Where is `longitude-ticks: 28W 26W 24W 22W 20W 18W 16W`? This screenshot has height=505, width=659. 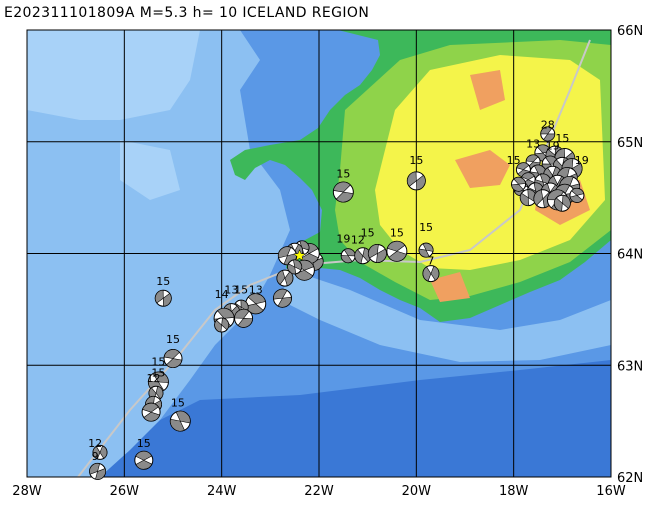
longitude-ticks: 28W 26W 24W 22W 20W 18W 16W is located at coordinates (319, 491).